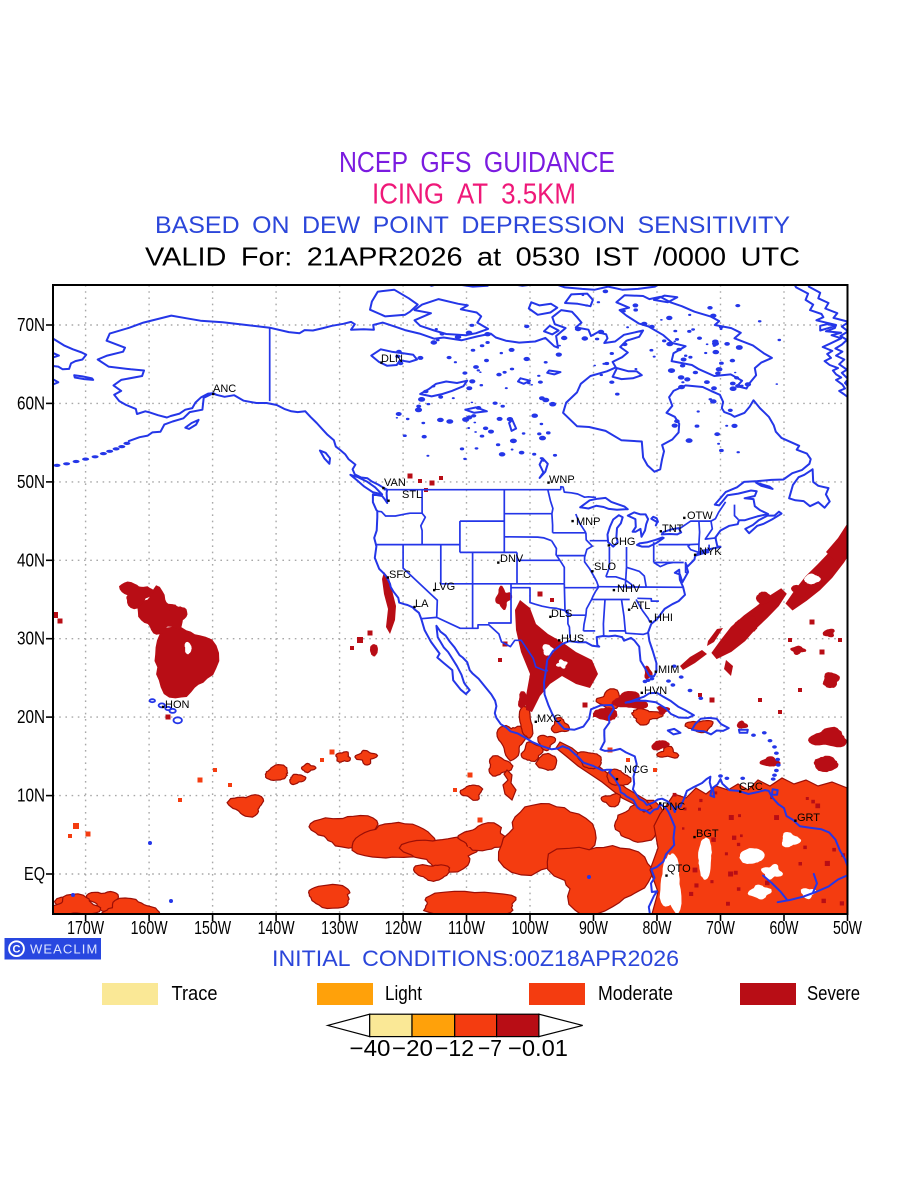 The height and width of the screenshot is (1200, 900). I want to click on svg-text: MNP, so click(588, 522).